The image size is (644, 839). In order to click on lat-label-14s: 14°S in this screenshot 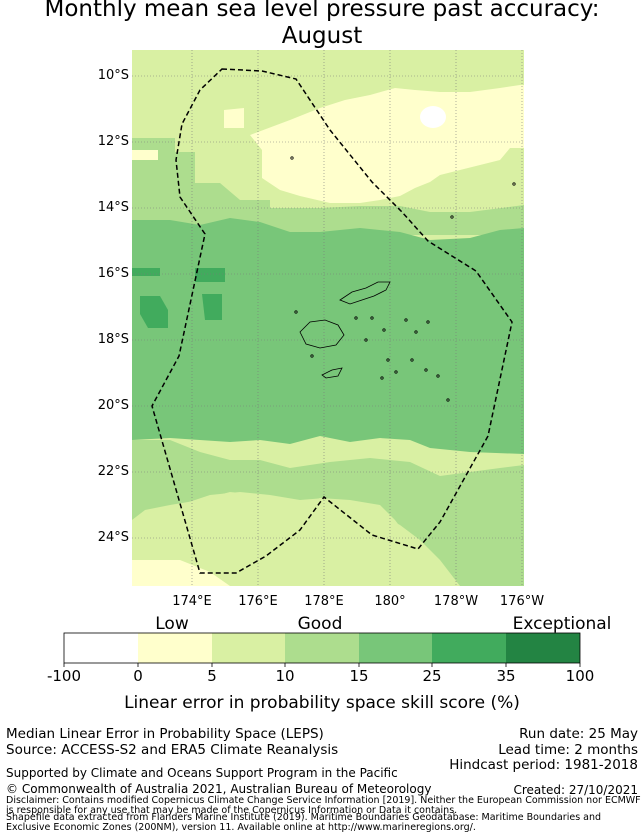, I will do `click(113, 207)`.